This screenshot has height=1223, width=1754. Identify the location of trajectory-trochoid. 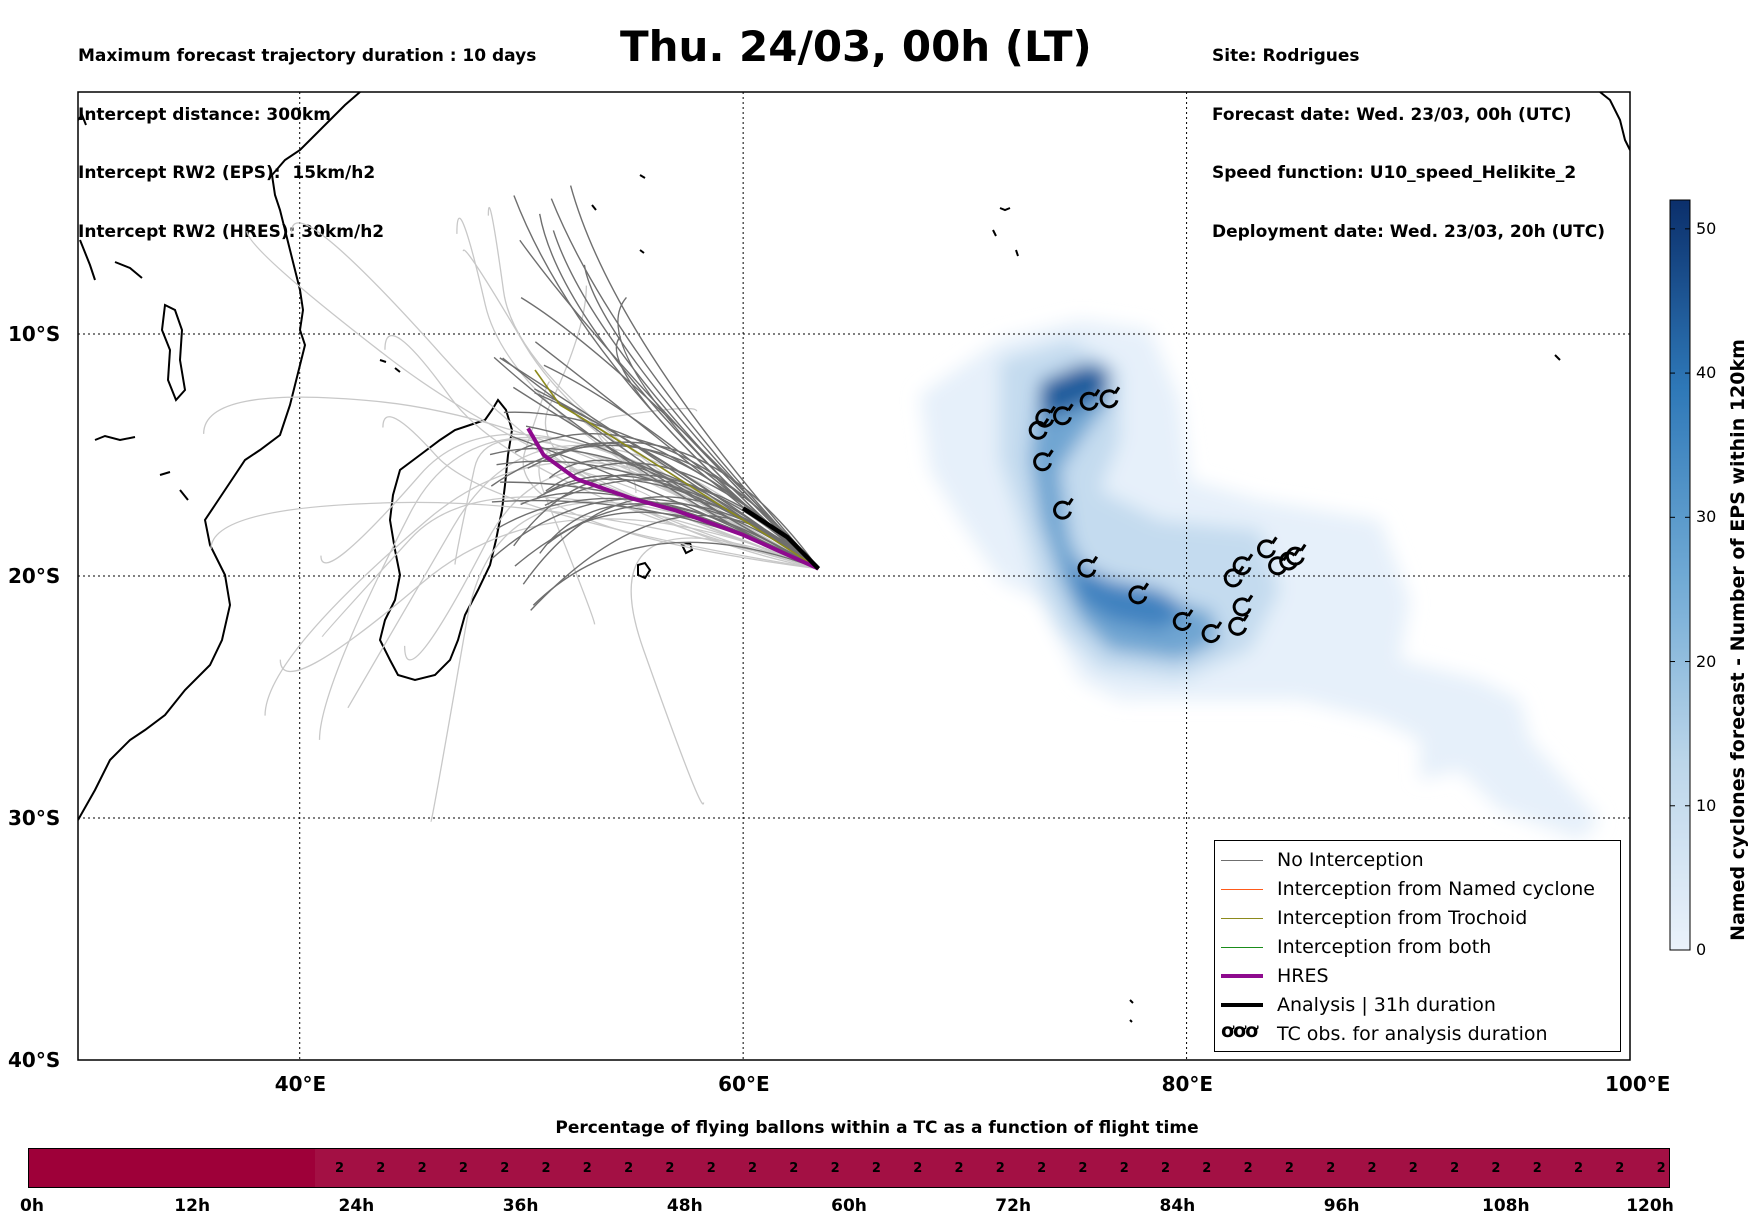
(676, 469).